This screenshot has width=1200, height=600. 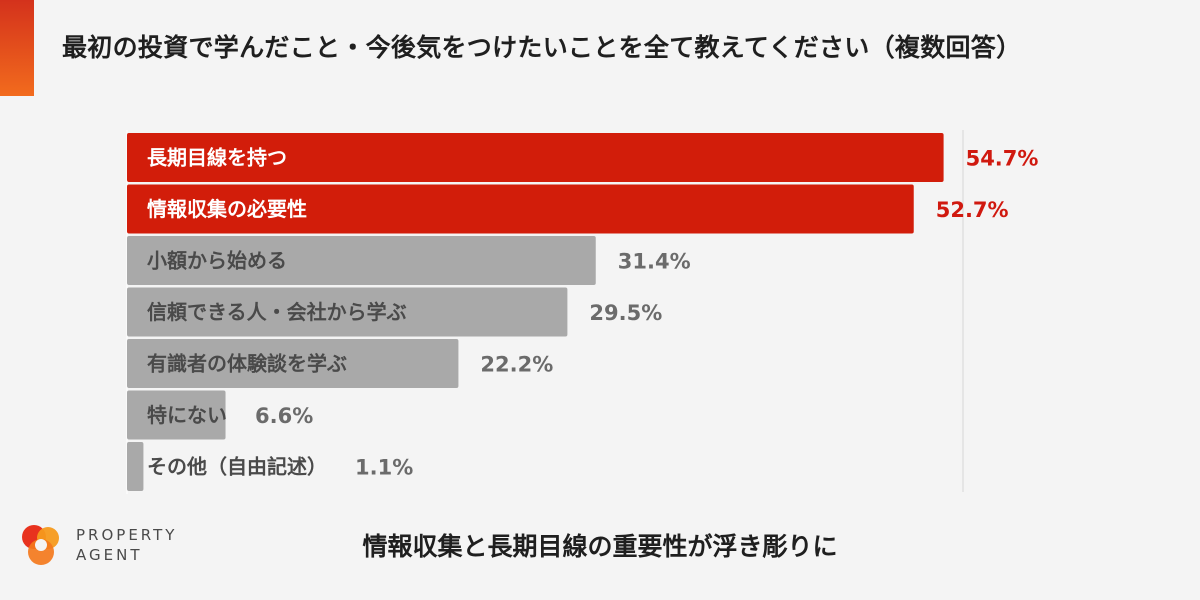 What do you see at coordinates (277, 312) in the screenshot?
I see `bar-label-3: 信頼できる人・会社から学ぶ` at bounding box center [277, 312].